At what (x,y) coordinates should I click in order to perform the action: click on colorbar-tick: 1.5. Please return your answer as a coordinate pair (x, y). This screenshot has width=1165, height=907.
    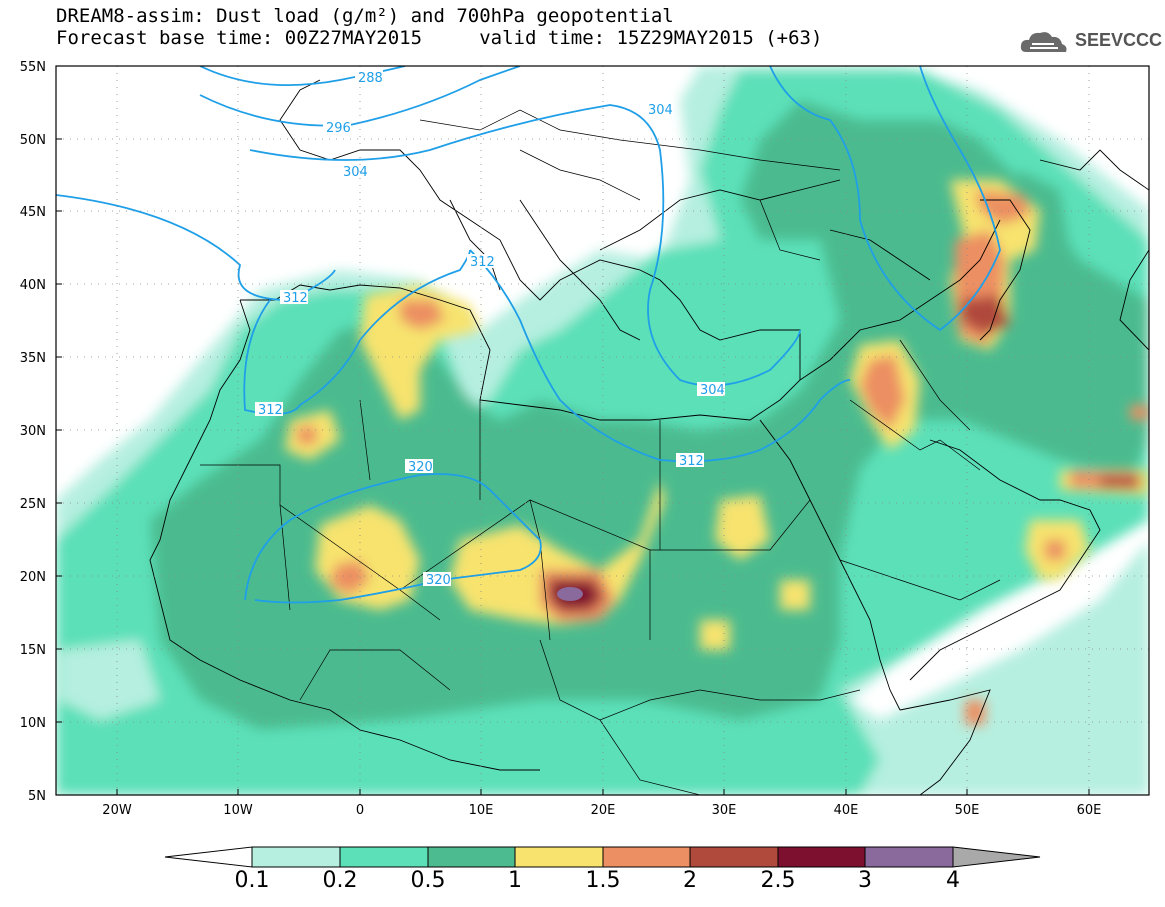
    Looking at the image, I should click on (603, 880).